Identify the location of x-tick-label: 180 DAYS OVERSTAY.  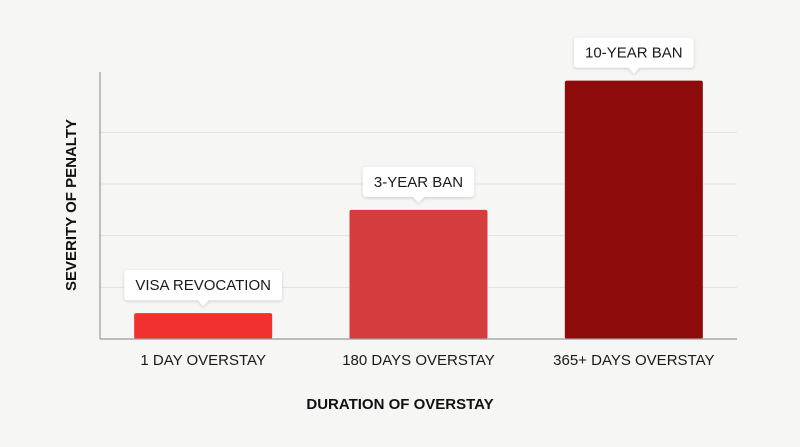
(418, 360).